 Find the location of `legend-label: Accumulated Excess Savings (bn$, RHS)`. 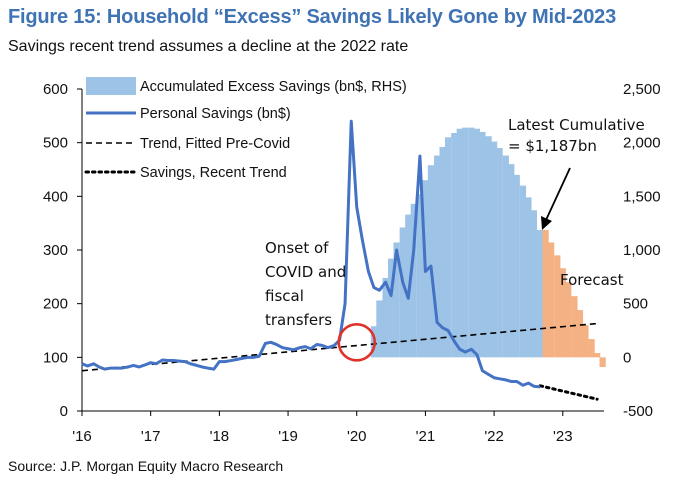

legend-label: Accumulated Excess Savings (bn$, RHS) is located at coordinates (273, 87).